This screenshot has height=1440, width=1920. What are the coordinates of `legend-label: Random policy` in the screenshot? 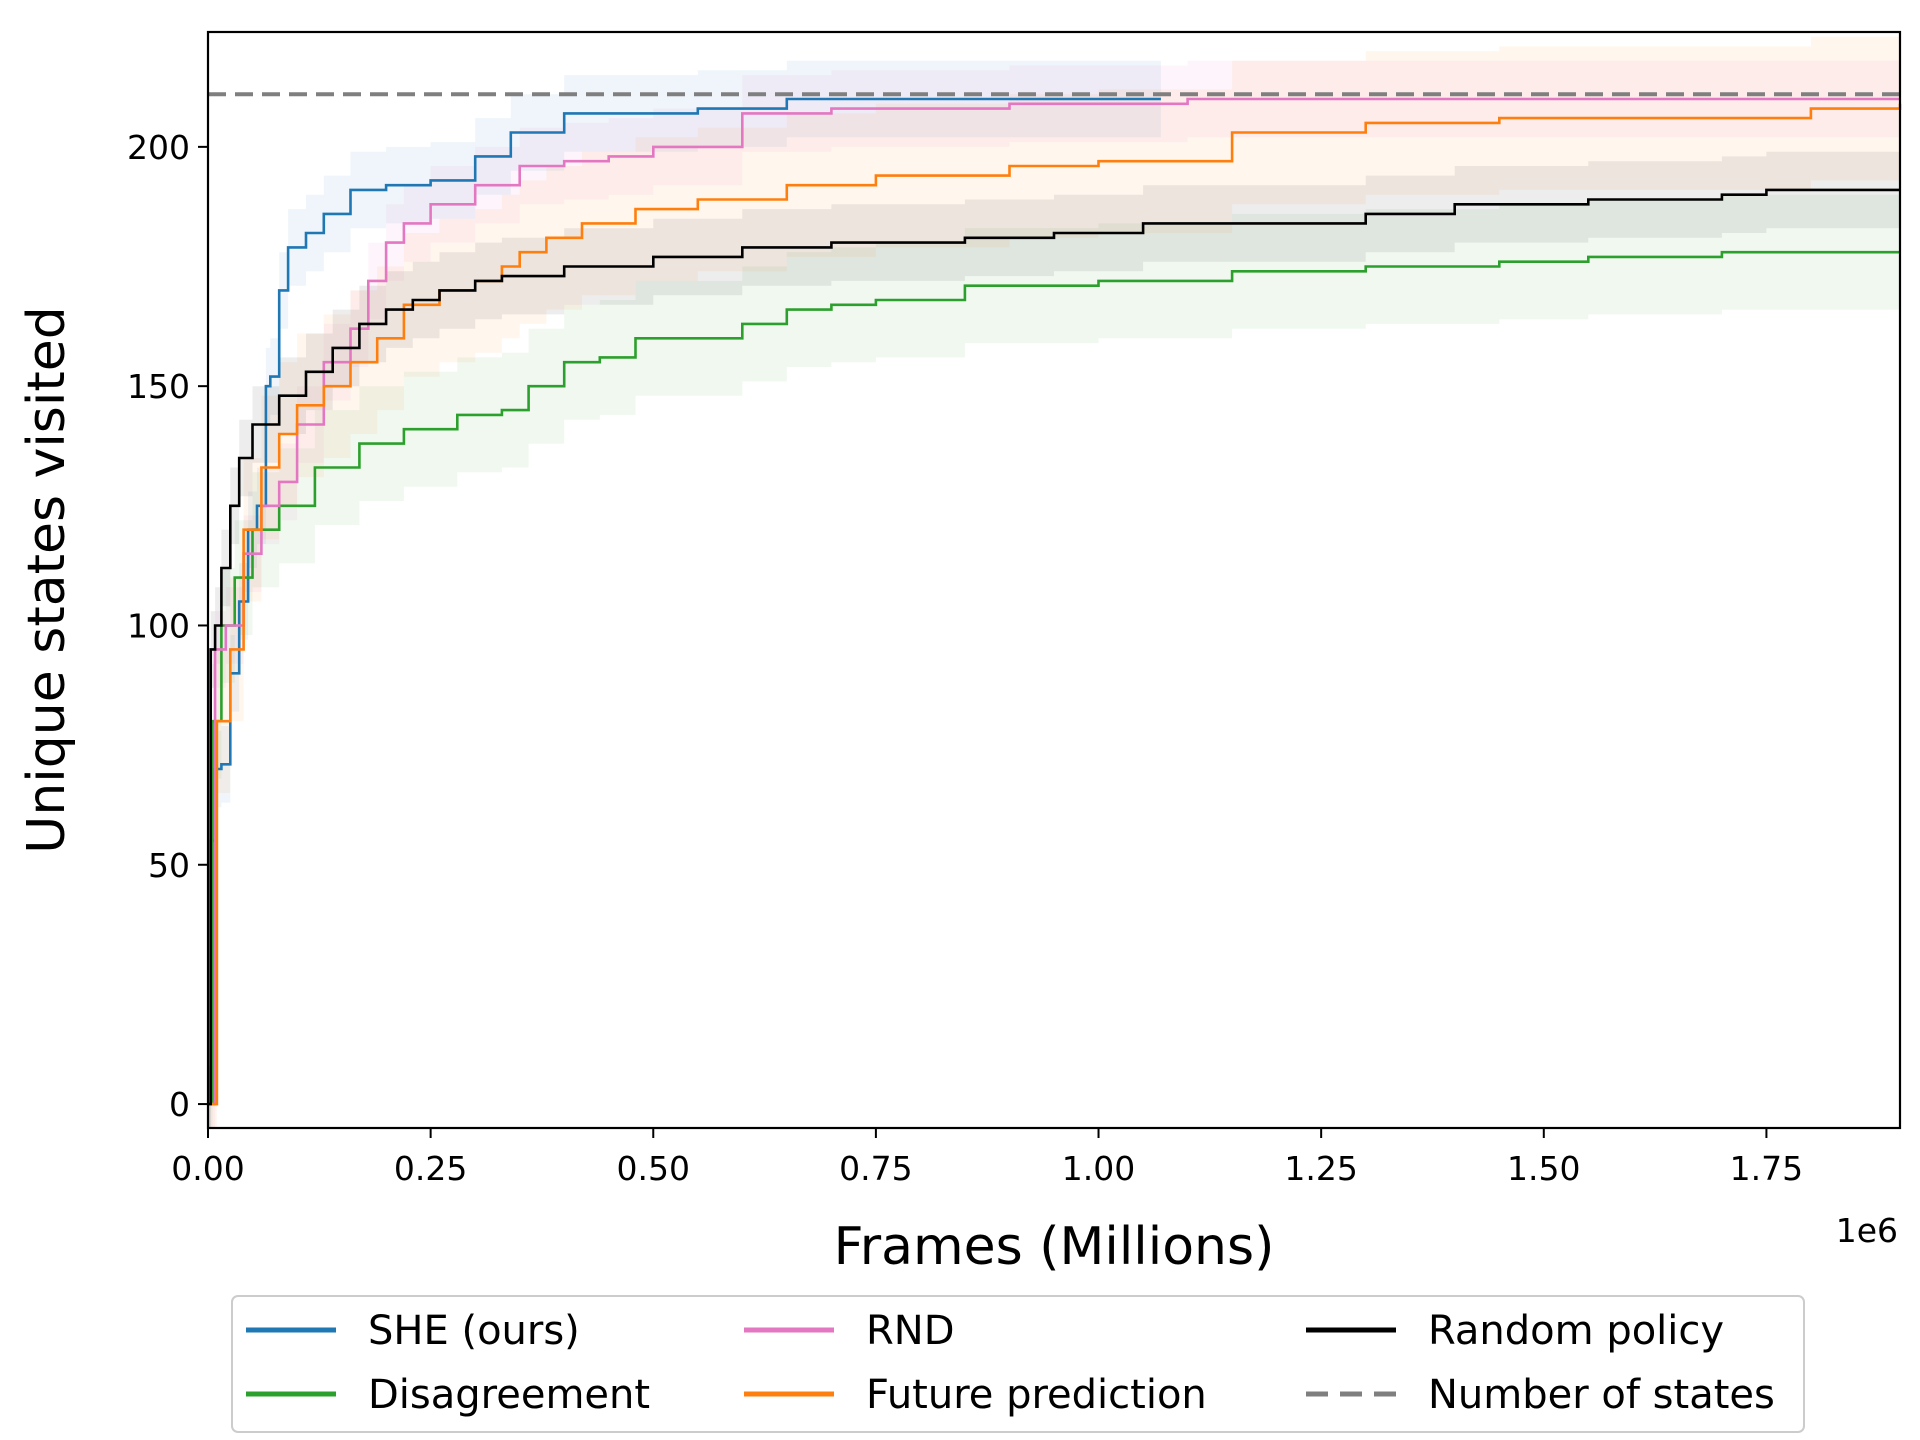 It's located at (1576, 1331).